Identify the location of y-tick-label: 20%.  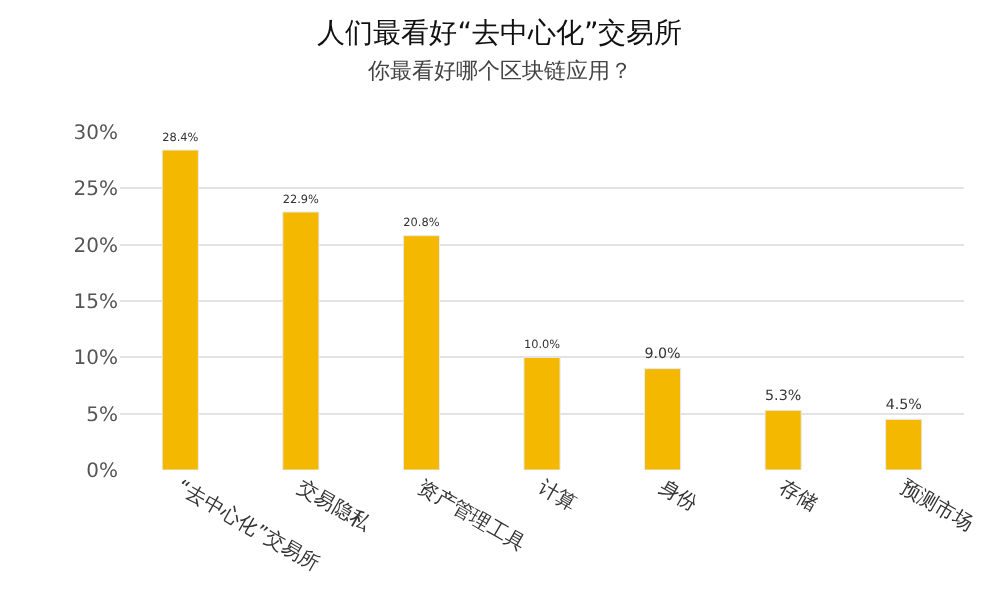
(95, 246).